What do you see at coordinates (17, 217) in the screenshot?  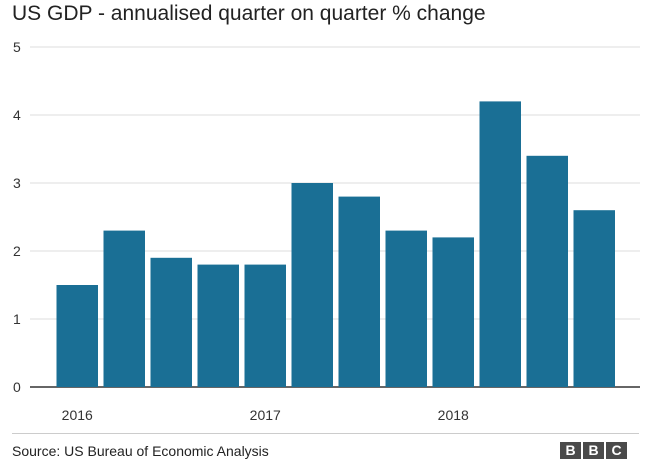 I see `y-tick-labels: 0 1 2 3 4 5` at bounding box center [17, 217].